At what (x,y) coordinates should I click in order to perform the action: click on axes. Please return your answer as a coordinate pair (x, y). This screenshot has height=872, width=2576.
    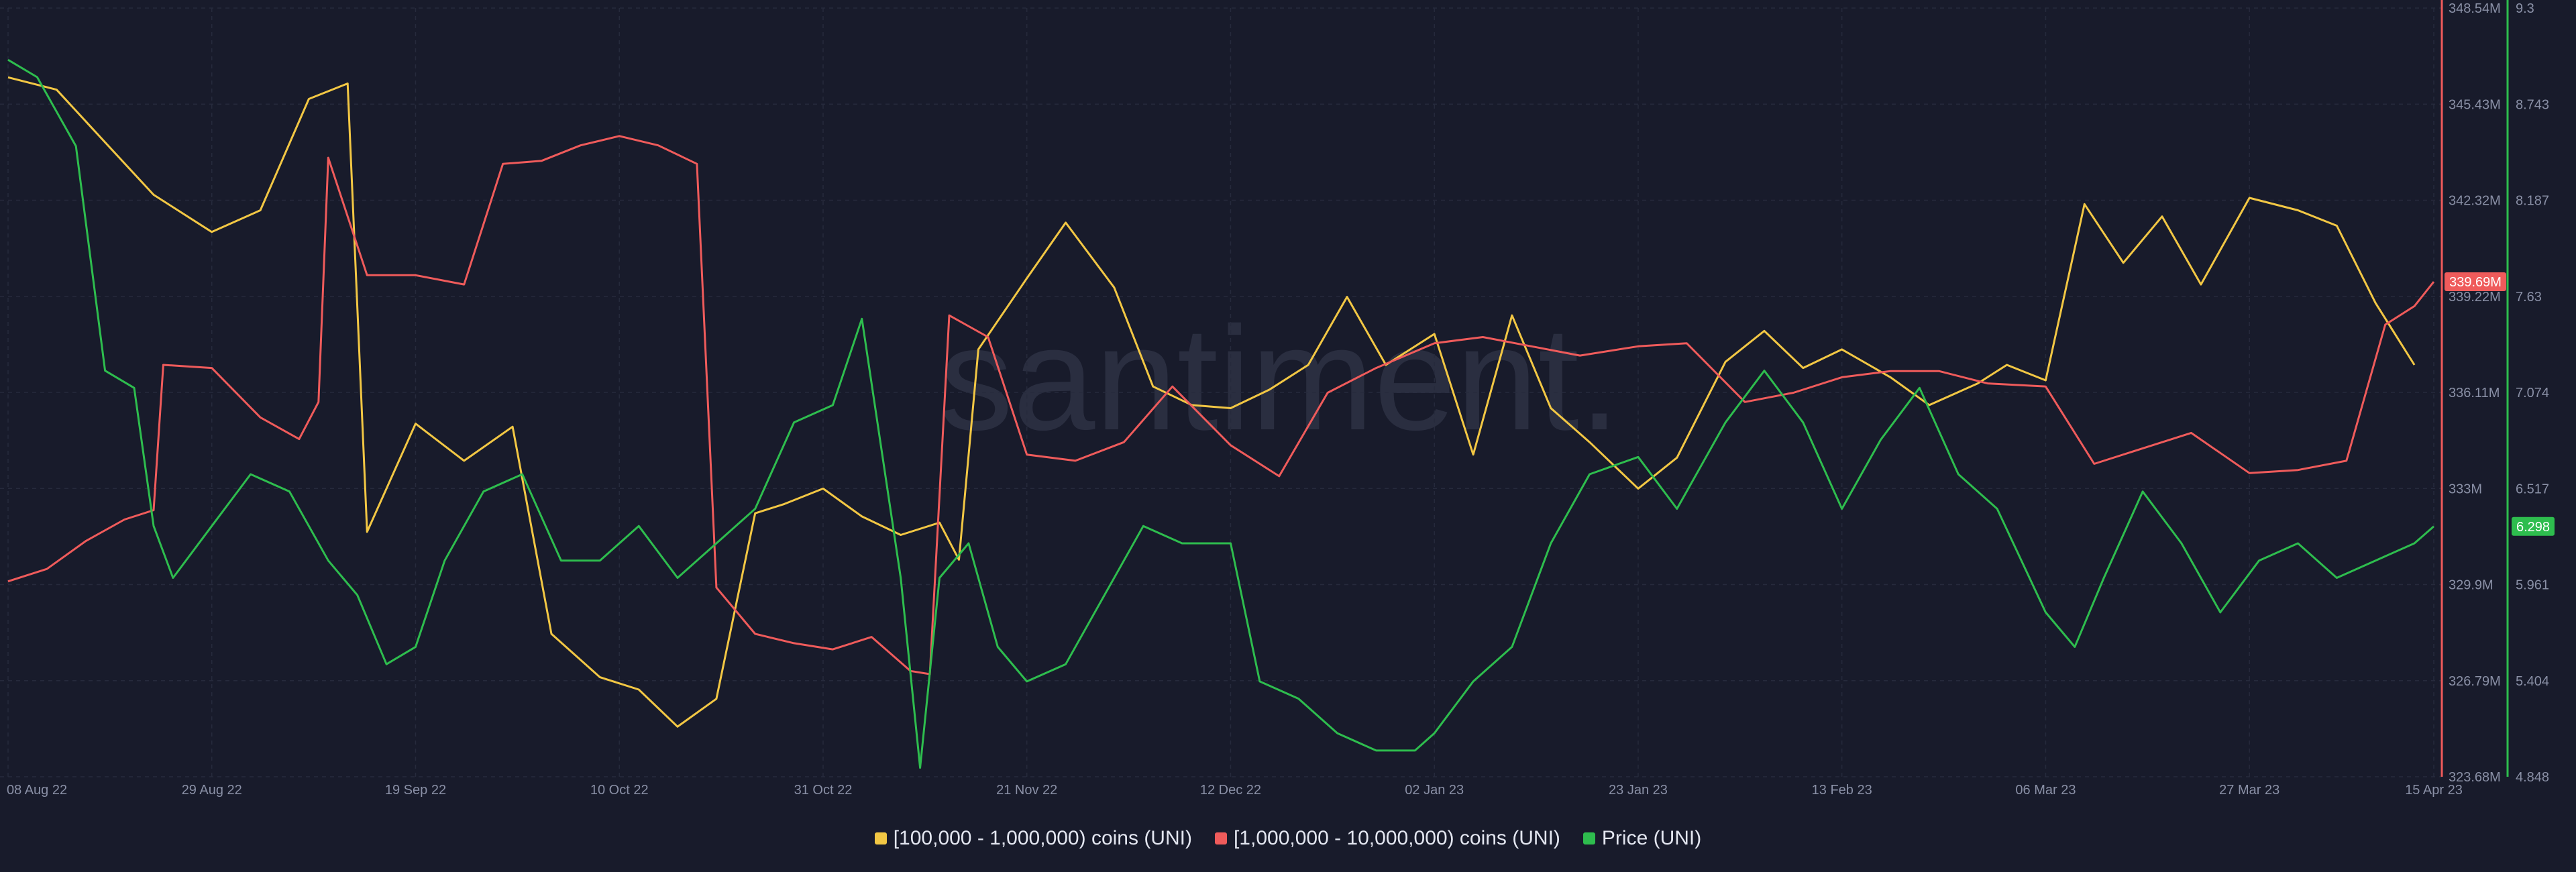
    Looking at the image, I should click on (2474, 388).